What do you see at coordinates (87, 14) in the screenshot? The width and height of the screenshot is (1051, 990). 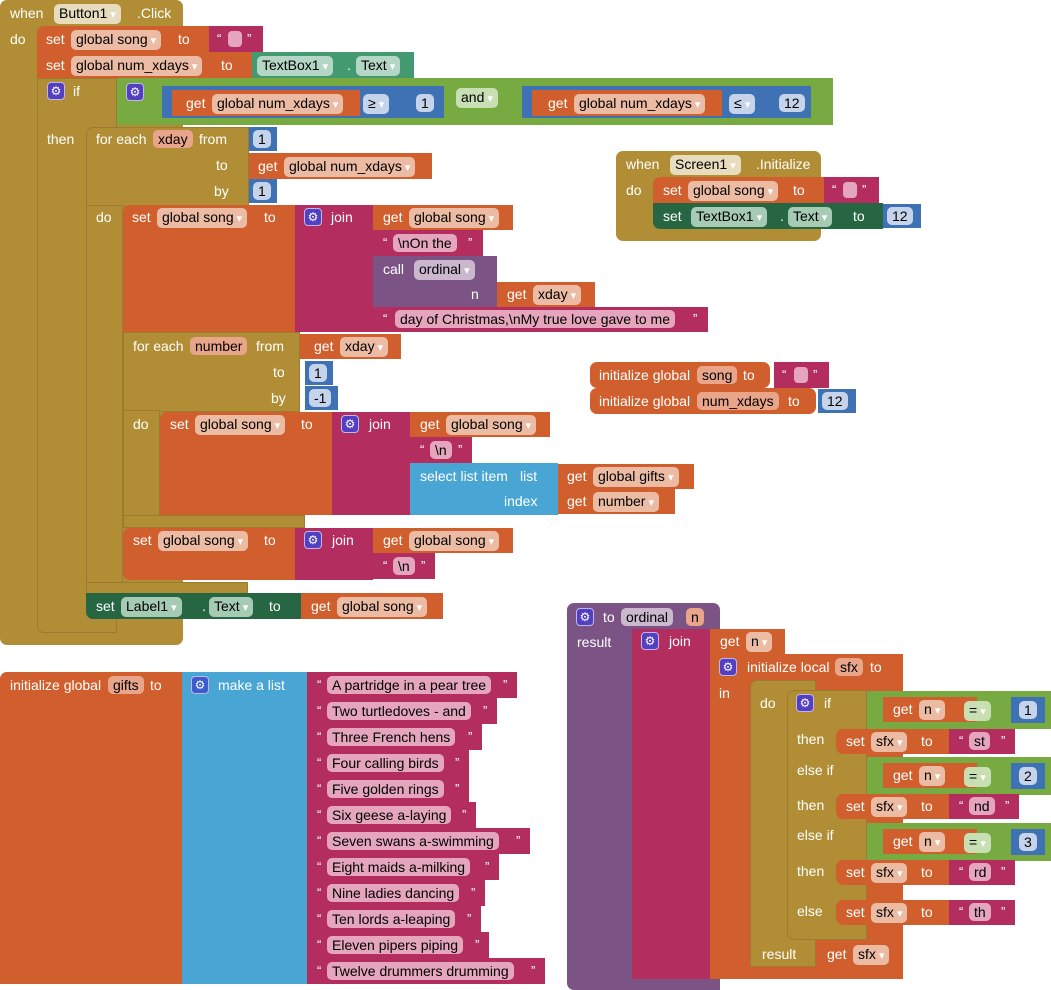 I see `component-dropdown: Button1` at bounding box center [87, 14].